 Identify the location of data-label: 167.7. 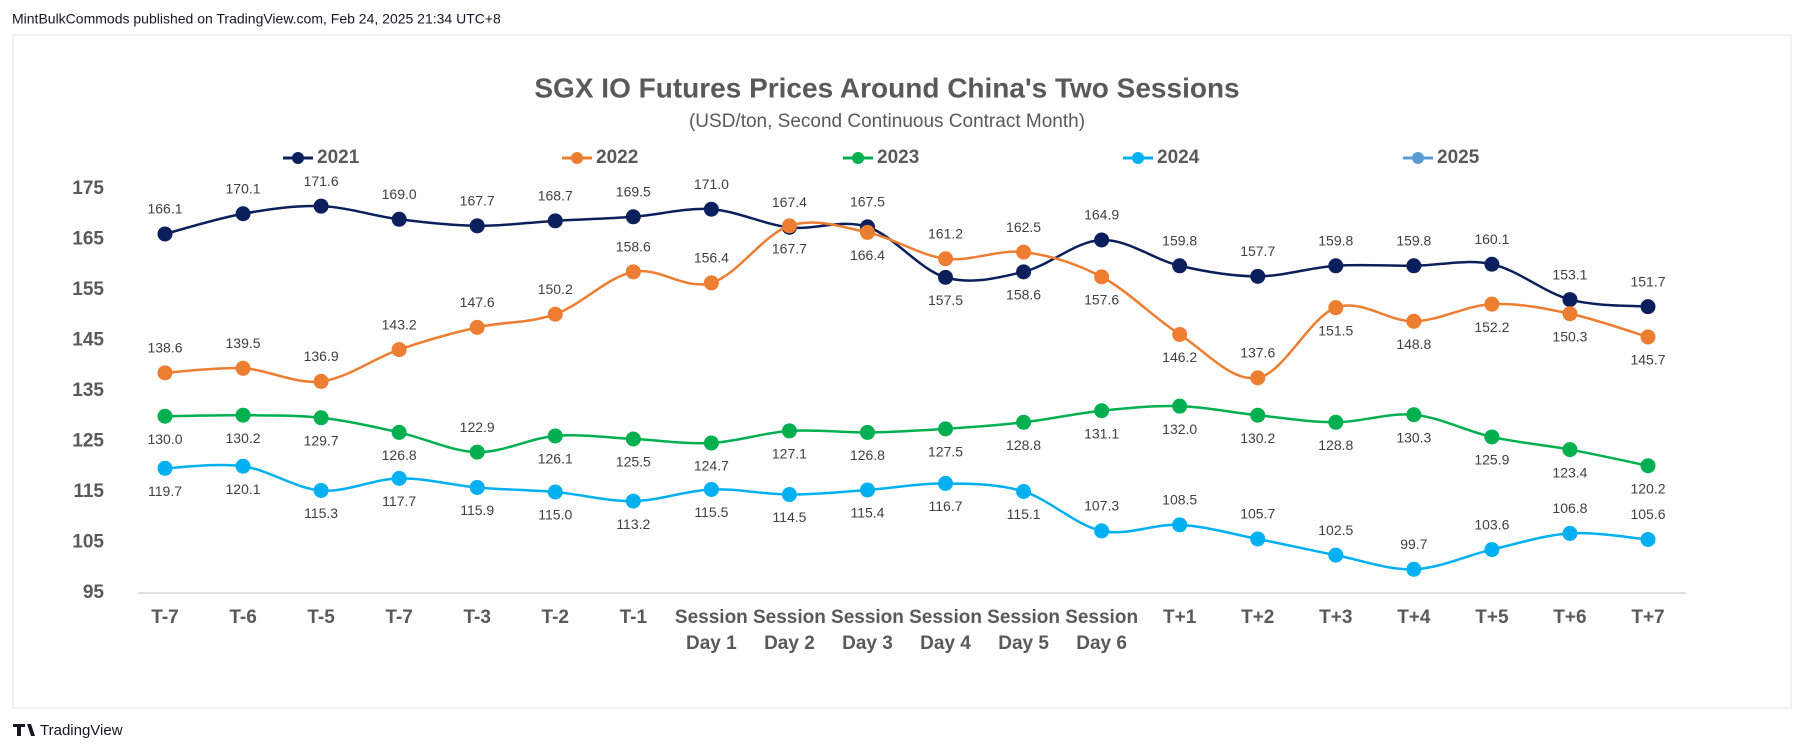
(789, 249).